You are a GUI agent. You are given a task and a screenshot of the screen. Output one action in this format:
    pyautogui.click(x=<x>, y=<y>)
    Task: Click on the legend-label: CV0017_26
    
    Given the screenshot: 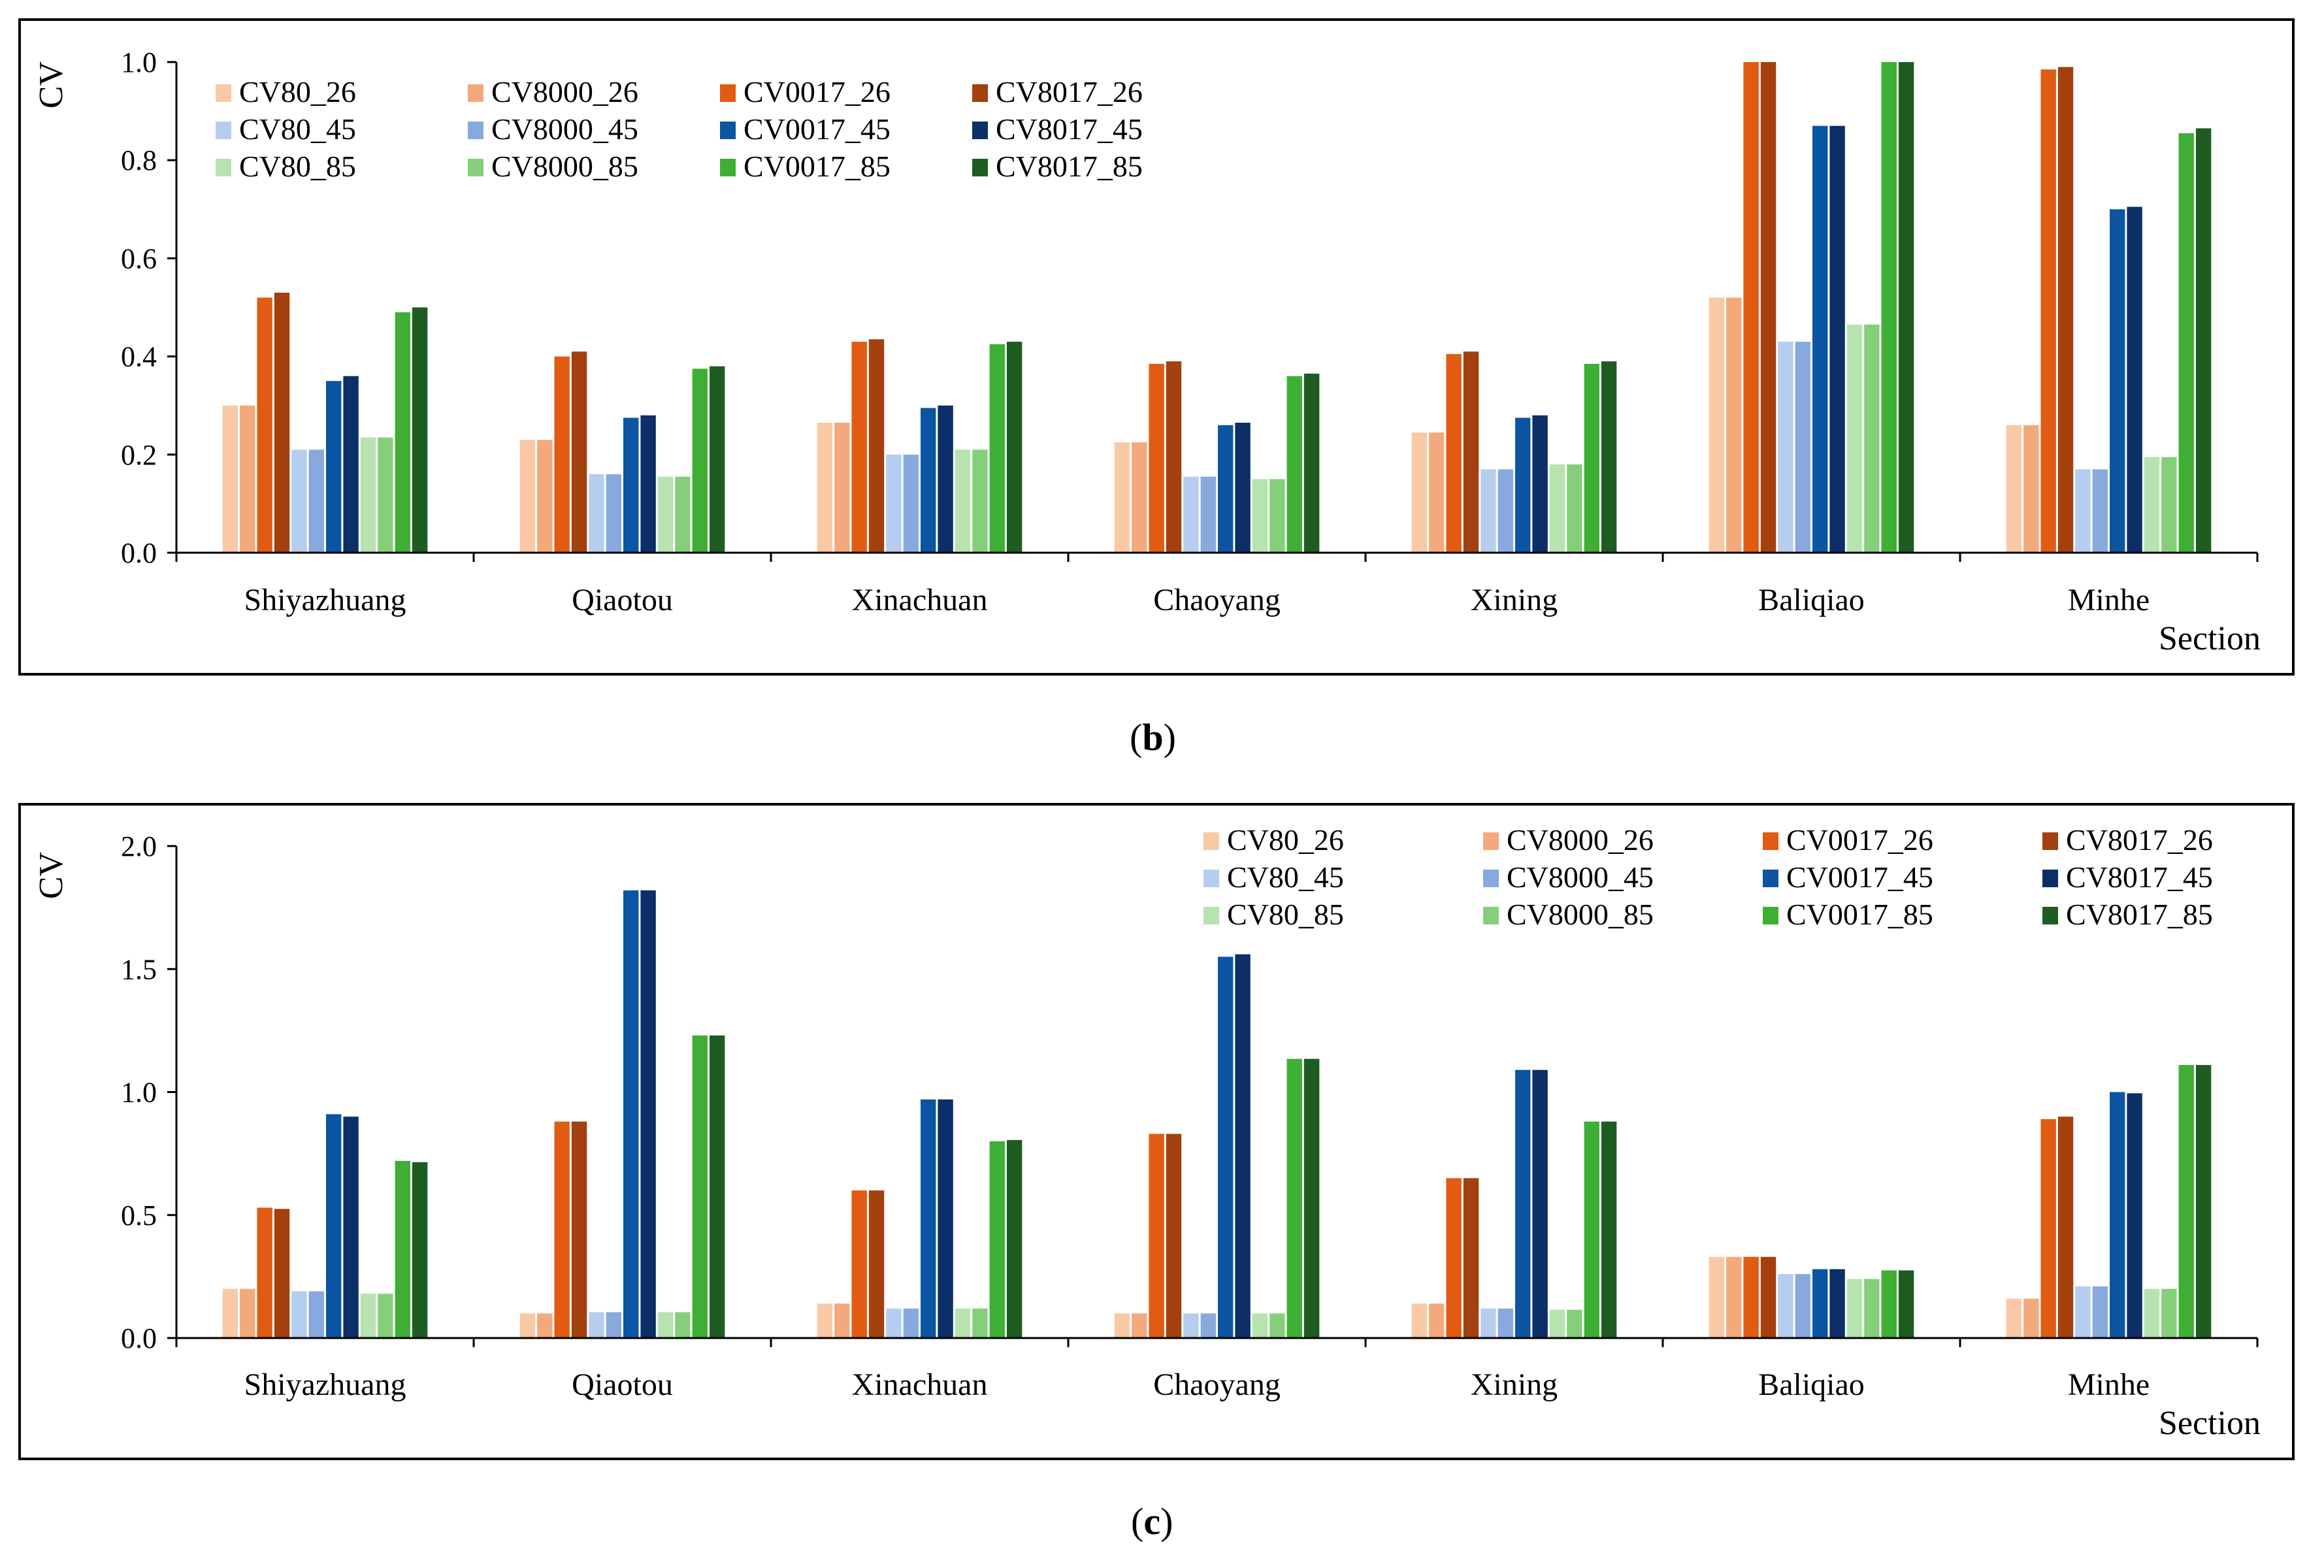 What is the action you would take?
    pyautogui.click(x=1860, y=840)
    